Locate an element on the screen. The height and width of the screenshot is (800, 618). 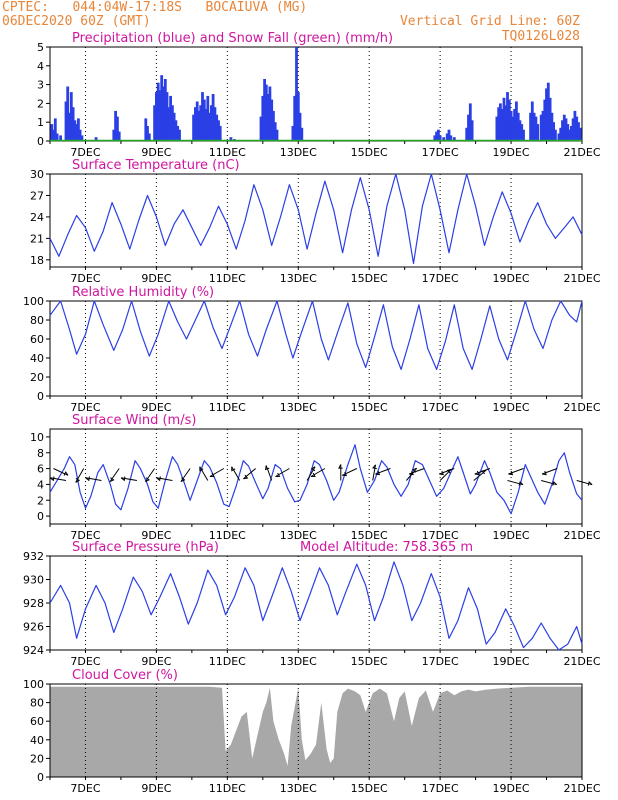
rh-title: Relative Humidity (%) is located at coordinates (143, 292).